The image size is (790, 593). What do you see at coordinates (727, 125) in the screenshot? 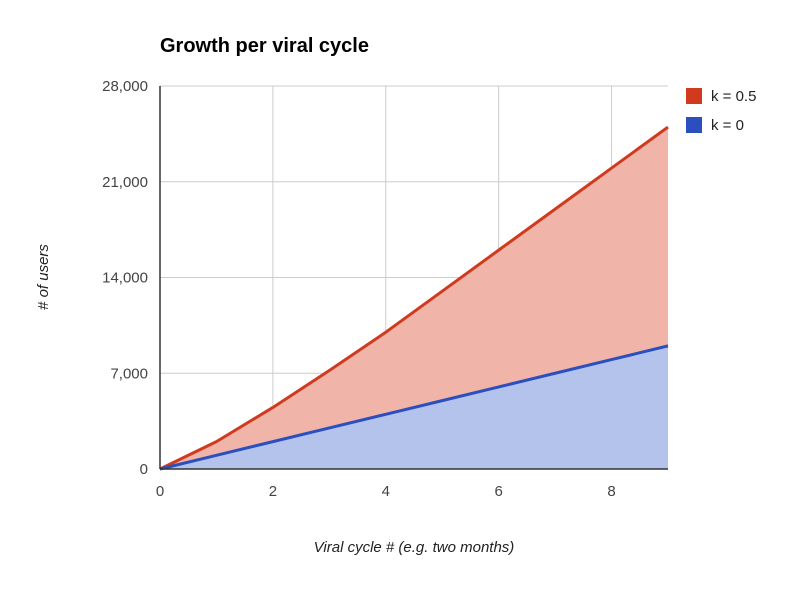
I see `legend-label: k = 0` at bounding box center [727, 125].